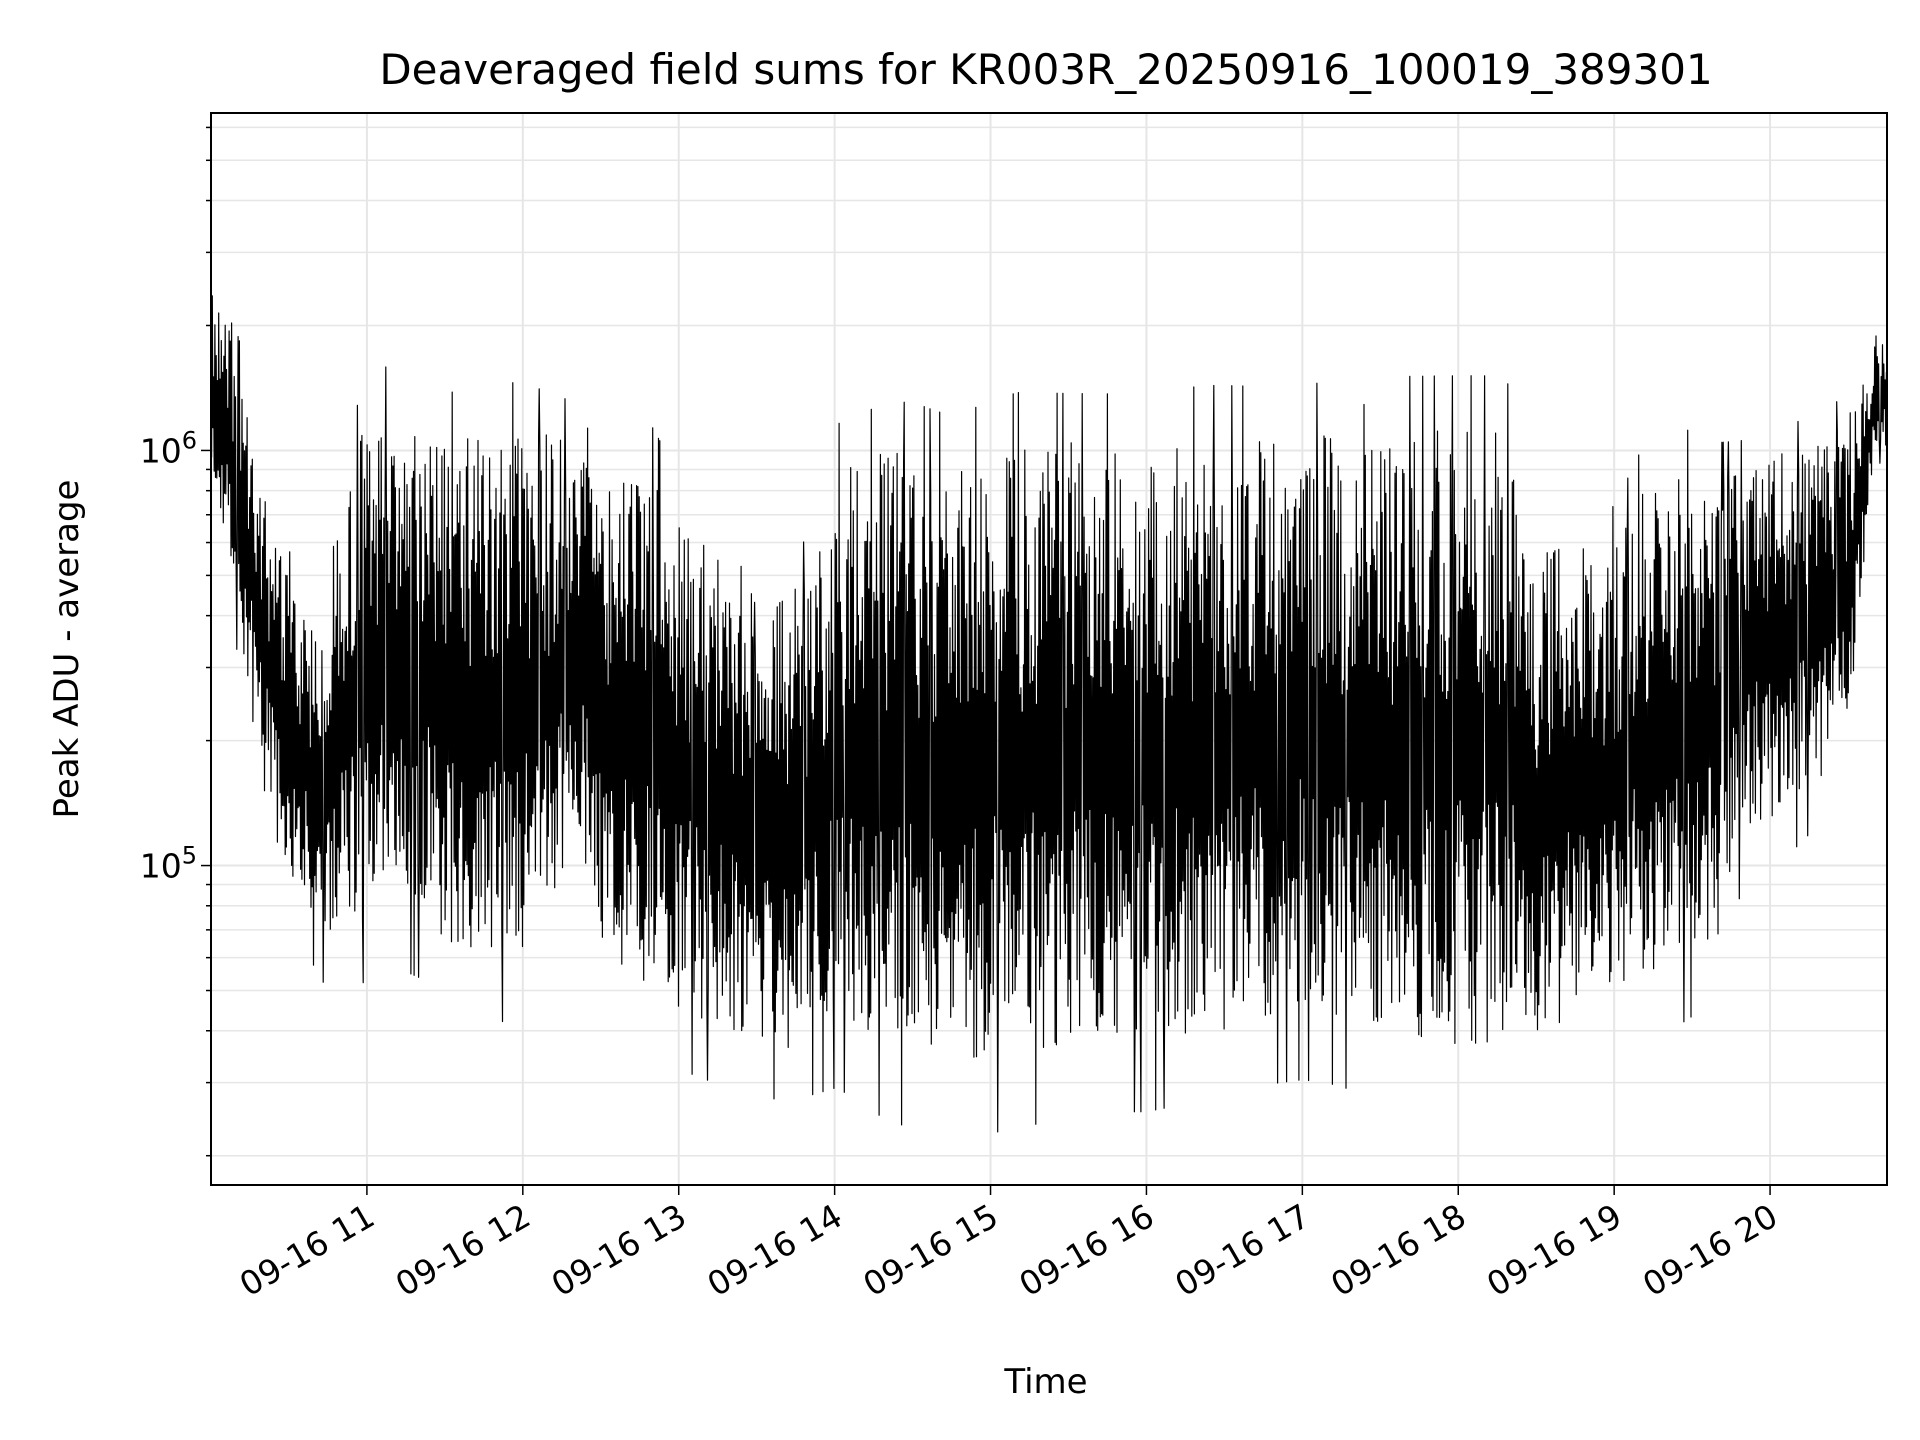  I want to click on y-tick-label-exponent: 6, so click(189, 440).